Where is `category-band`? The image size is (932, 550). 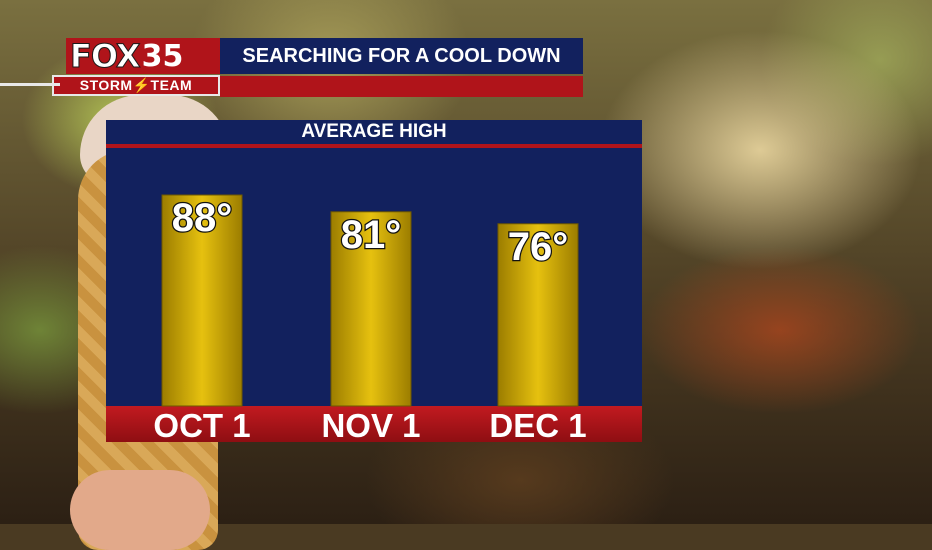 category-band is located at coordinates (374, 424).